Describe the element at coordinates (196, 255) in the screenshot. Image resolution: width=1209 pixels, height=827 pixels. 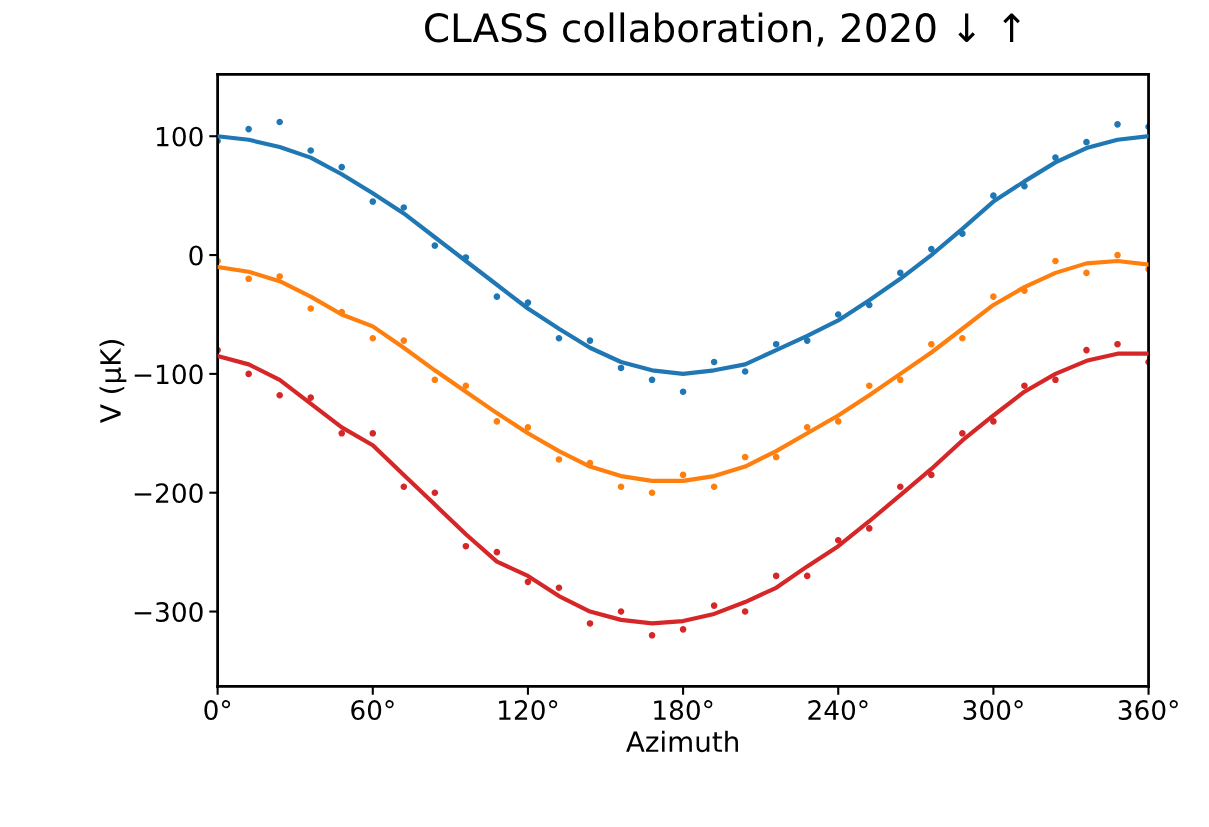
I see `y-tick-label: 0` at that location.